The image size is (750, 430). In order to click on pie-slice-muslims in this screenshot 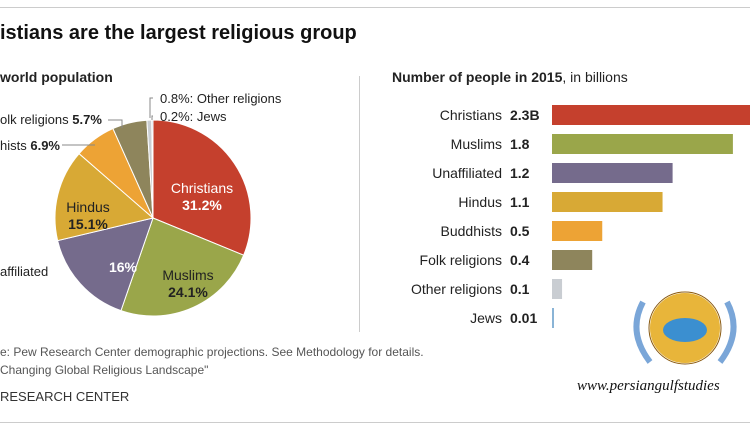, I will do `click(182, 267)`.